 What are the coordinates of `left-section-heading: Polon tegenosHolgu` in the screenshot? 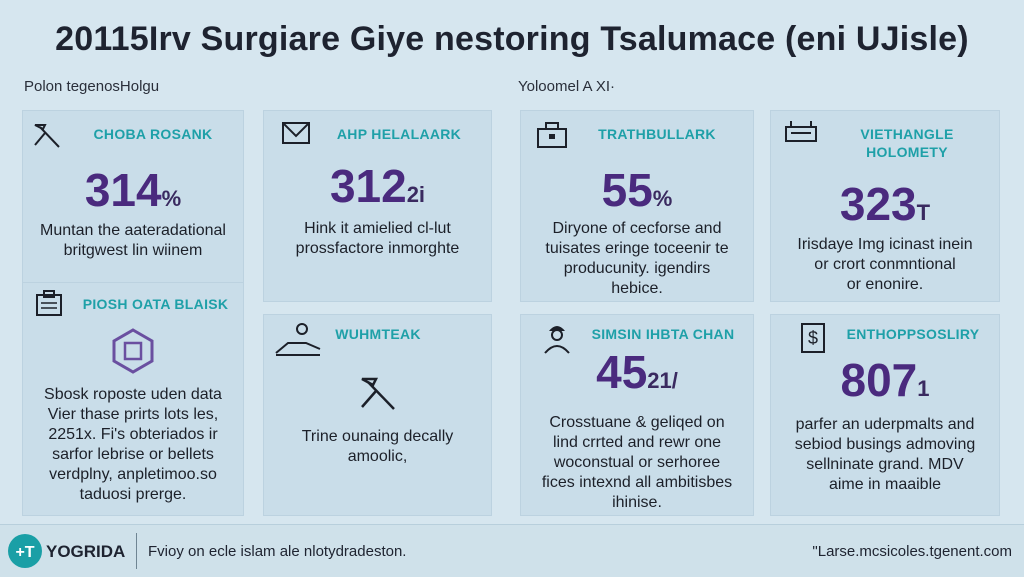 It's located at (92, 86).